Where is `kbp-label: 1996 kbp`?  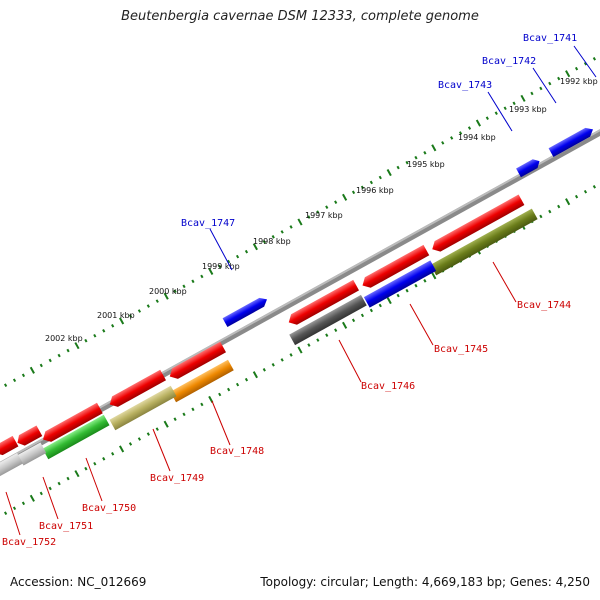 kbp-label: 1996 kbp is located at coordinates (375, 190).